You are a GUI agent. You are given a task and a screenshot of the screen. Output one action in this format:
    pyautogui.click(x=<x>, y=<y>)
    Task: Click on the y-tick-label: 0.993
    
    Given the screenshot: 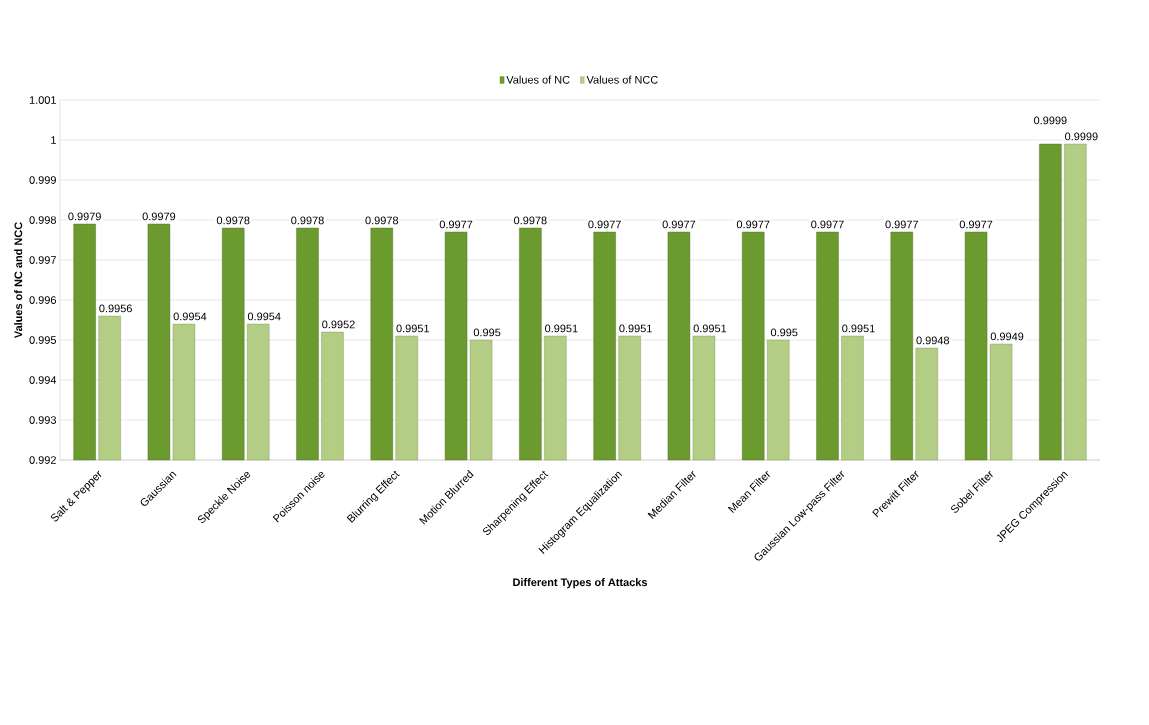 What is the action you would take?
    pyautogui.click(x=42, y=420)
    